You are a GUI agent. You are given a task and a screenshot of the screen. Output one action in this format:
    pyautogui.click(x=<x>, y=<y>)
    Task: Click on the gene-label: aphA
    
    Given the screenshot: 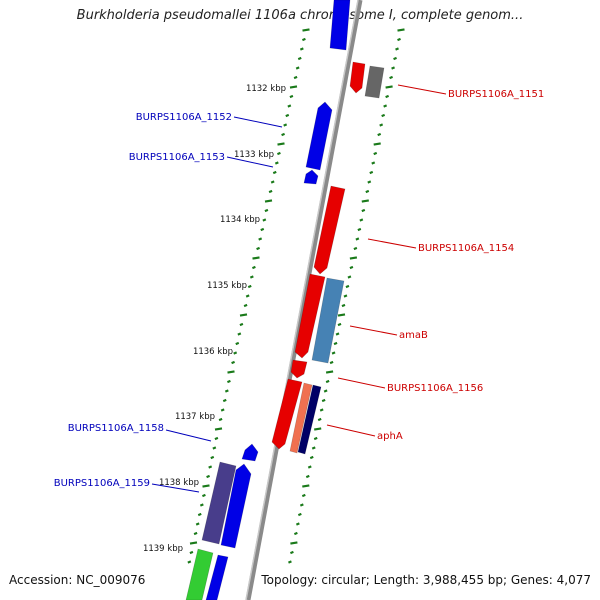 What is the action you would take?
    pyautogui.click(x=390, y=436)
    